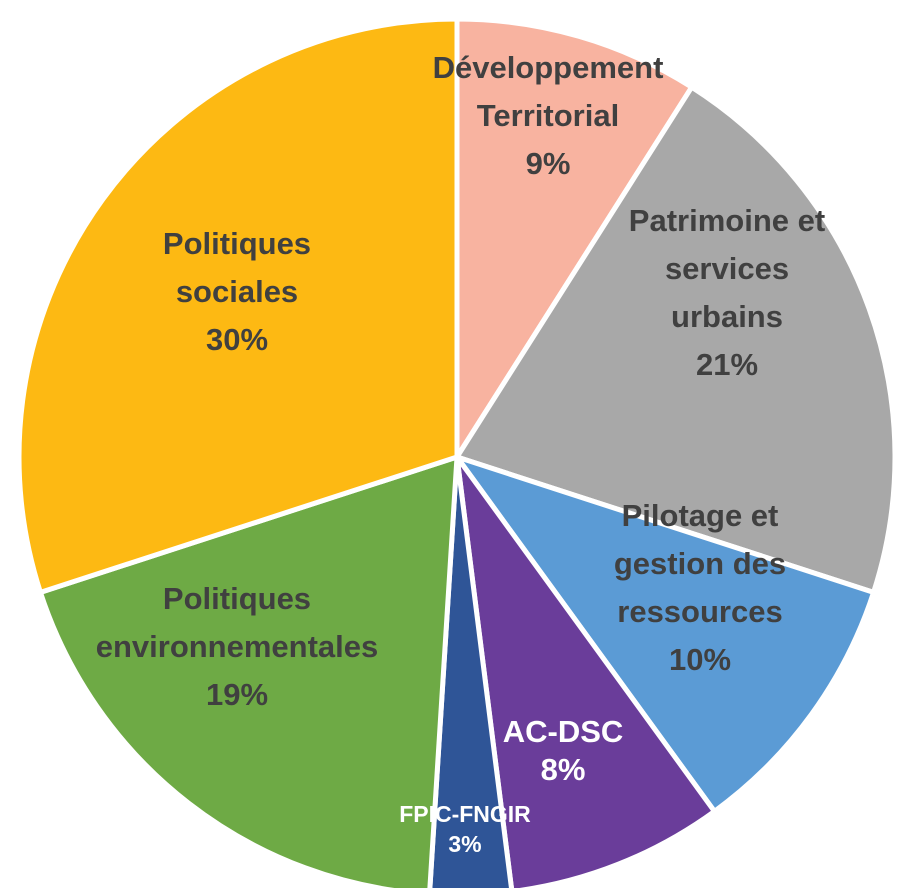 This screenshot has height=888, width=897. What do you see at coordinates (727, 220) in the screenshot?
I see `slice-name-label: Patrimoine et` at bounding box center [727, 220].